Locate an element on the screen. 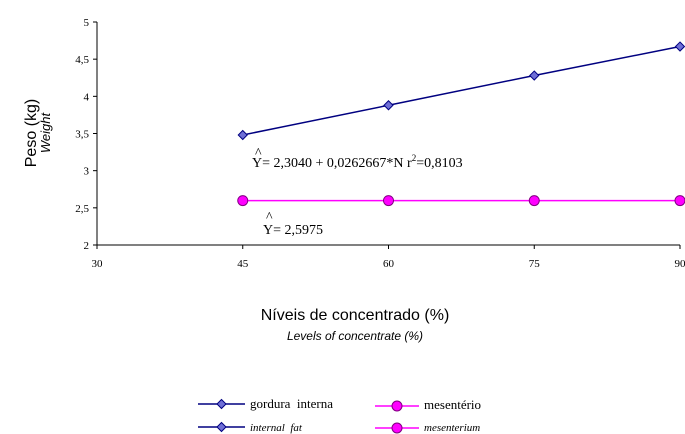 The height and width of the screenshot is (434, 685). y-axis-title: Peso (kg) is located at coordinates (31, 133).